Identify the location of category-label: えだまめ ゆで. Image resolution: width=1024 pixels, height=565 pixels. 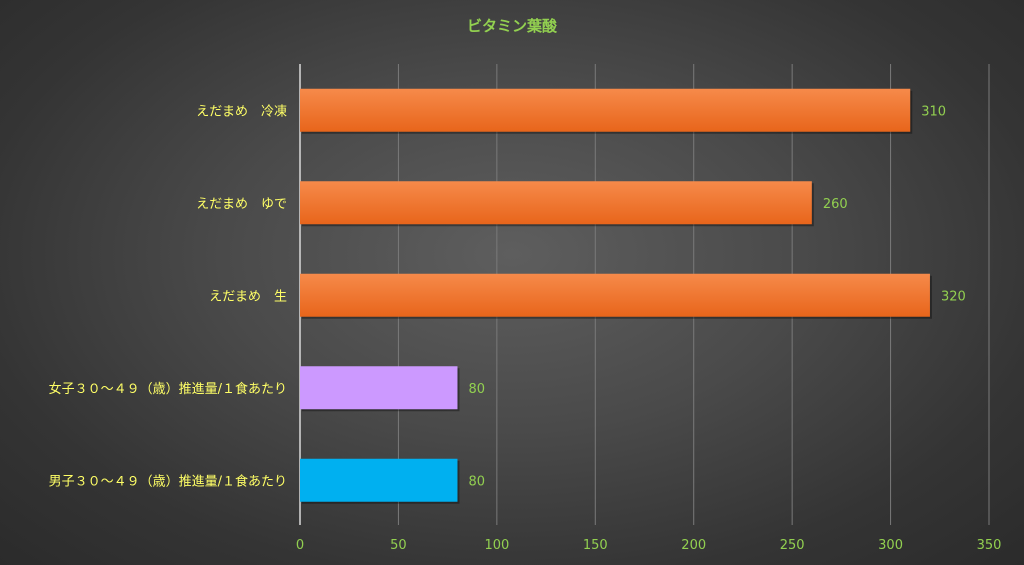
(241, 204).